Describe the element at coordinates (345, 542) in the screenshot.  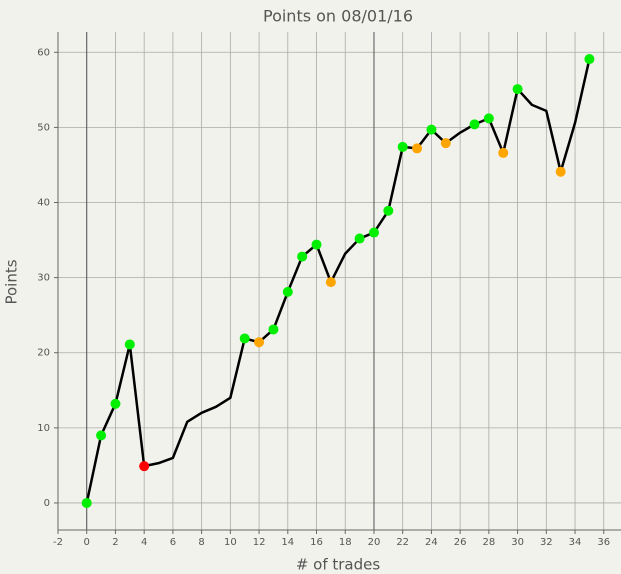
I see `x-tick-label: 18` at that location.